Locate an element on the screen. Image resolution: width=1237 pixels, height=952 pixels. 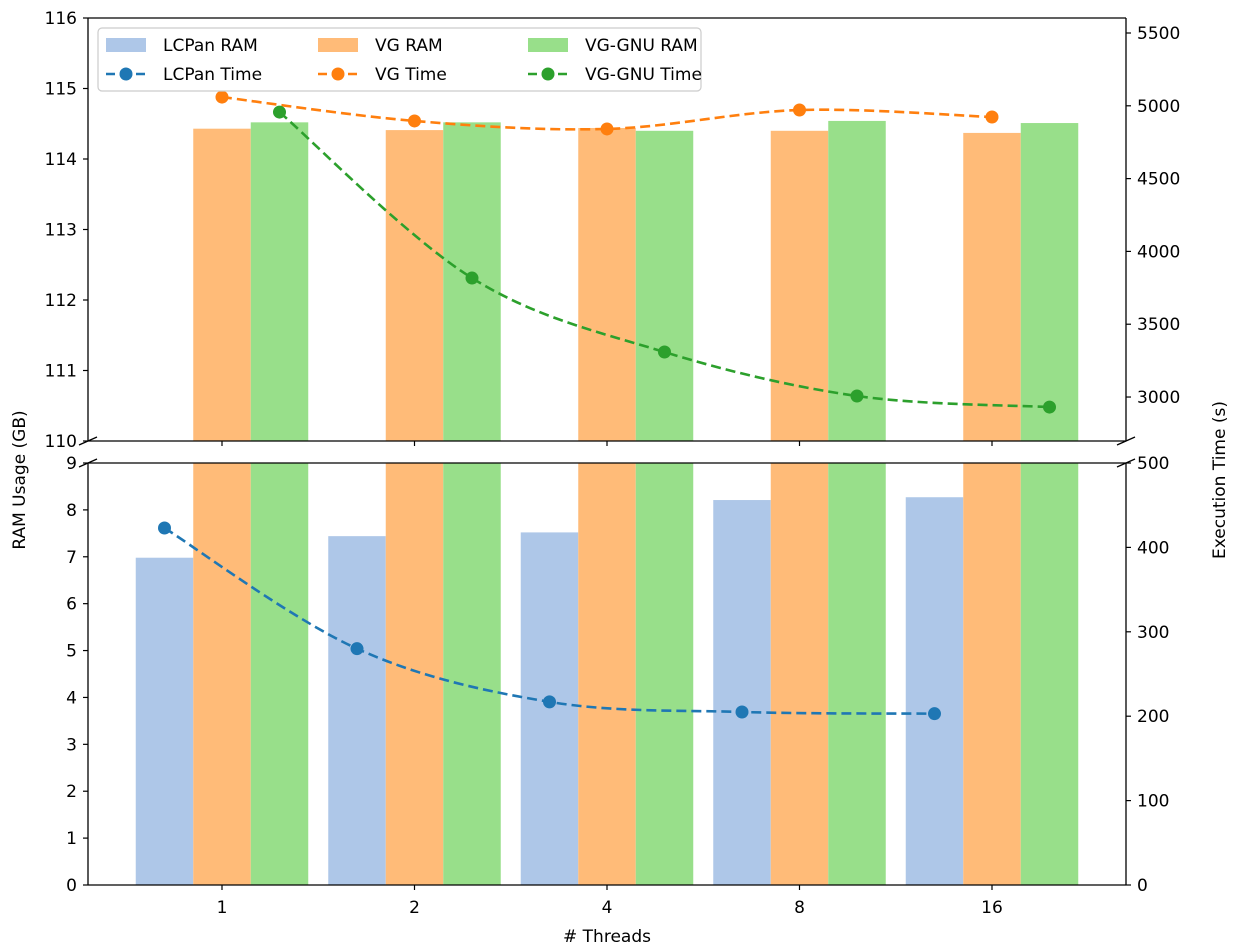
y-axis-right-title: Execution Time (s) is located at coordinates (1220, 480).